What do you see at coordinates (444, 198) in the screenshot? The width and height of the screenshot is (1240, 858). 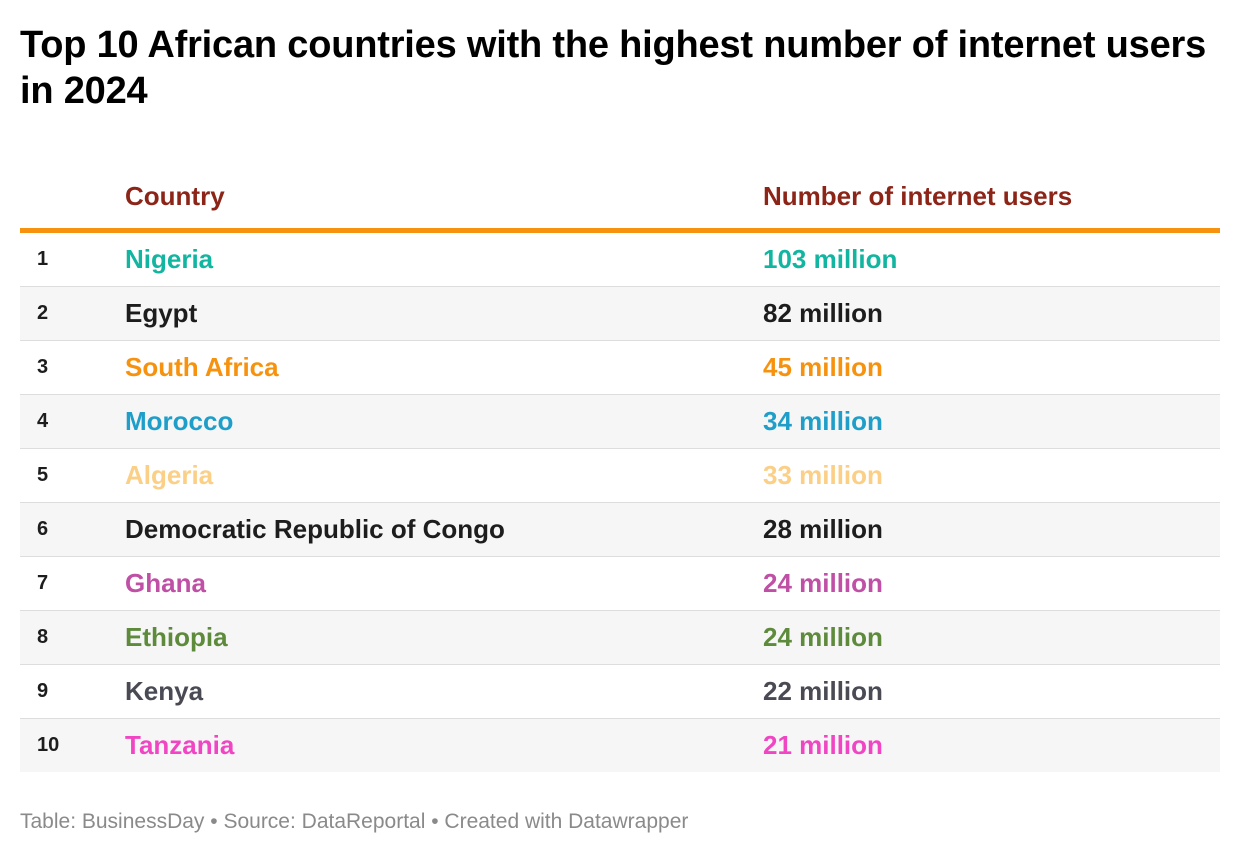 I see `column-header-country: Country` at bounding box center [444, 198].